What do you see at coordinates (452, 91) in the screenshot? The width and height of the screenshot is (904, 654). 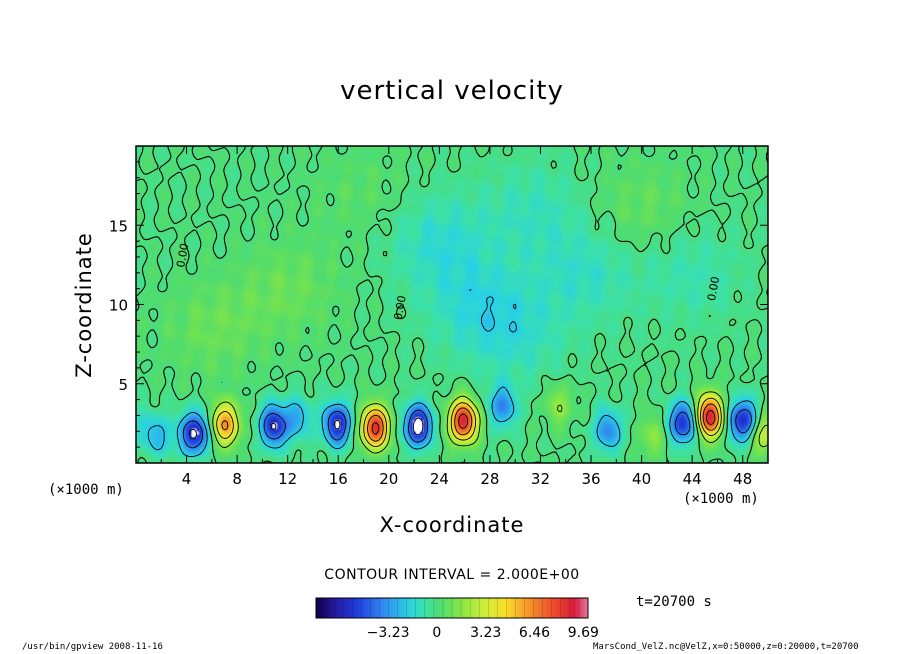 I see `chart-title: vertical velocity` at bounding box center [452, 91].